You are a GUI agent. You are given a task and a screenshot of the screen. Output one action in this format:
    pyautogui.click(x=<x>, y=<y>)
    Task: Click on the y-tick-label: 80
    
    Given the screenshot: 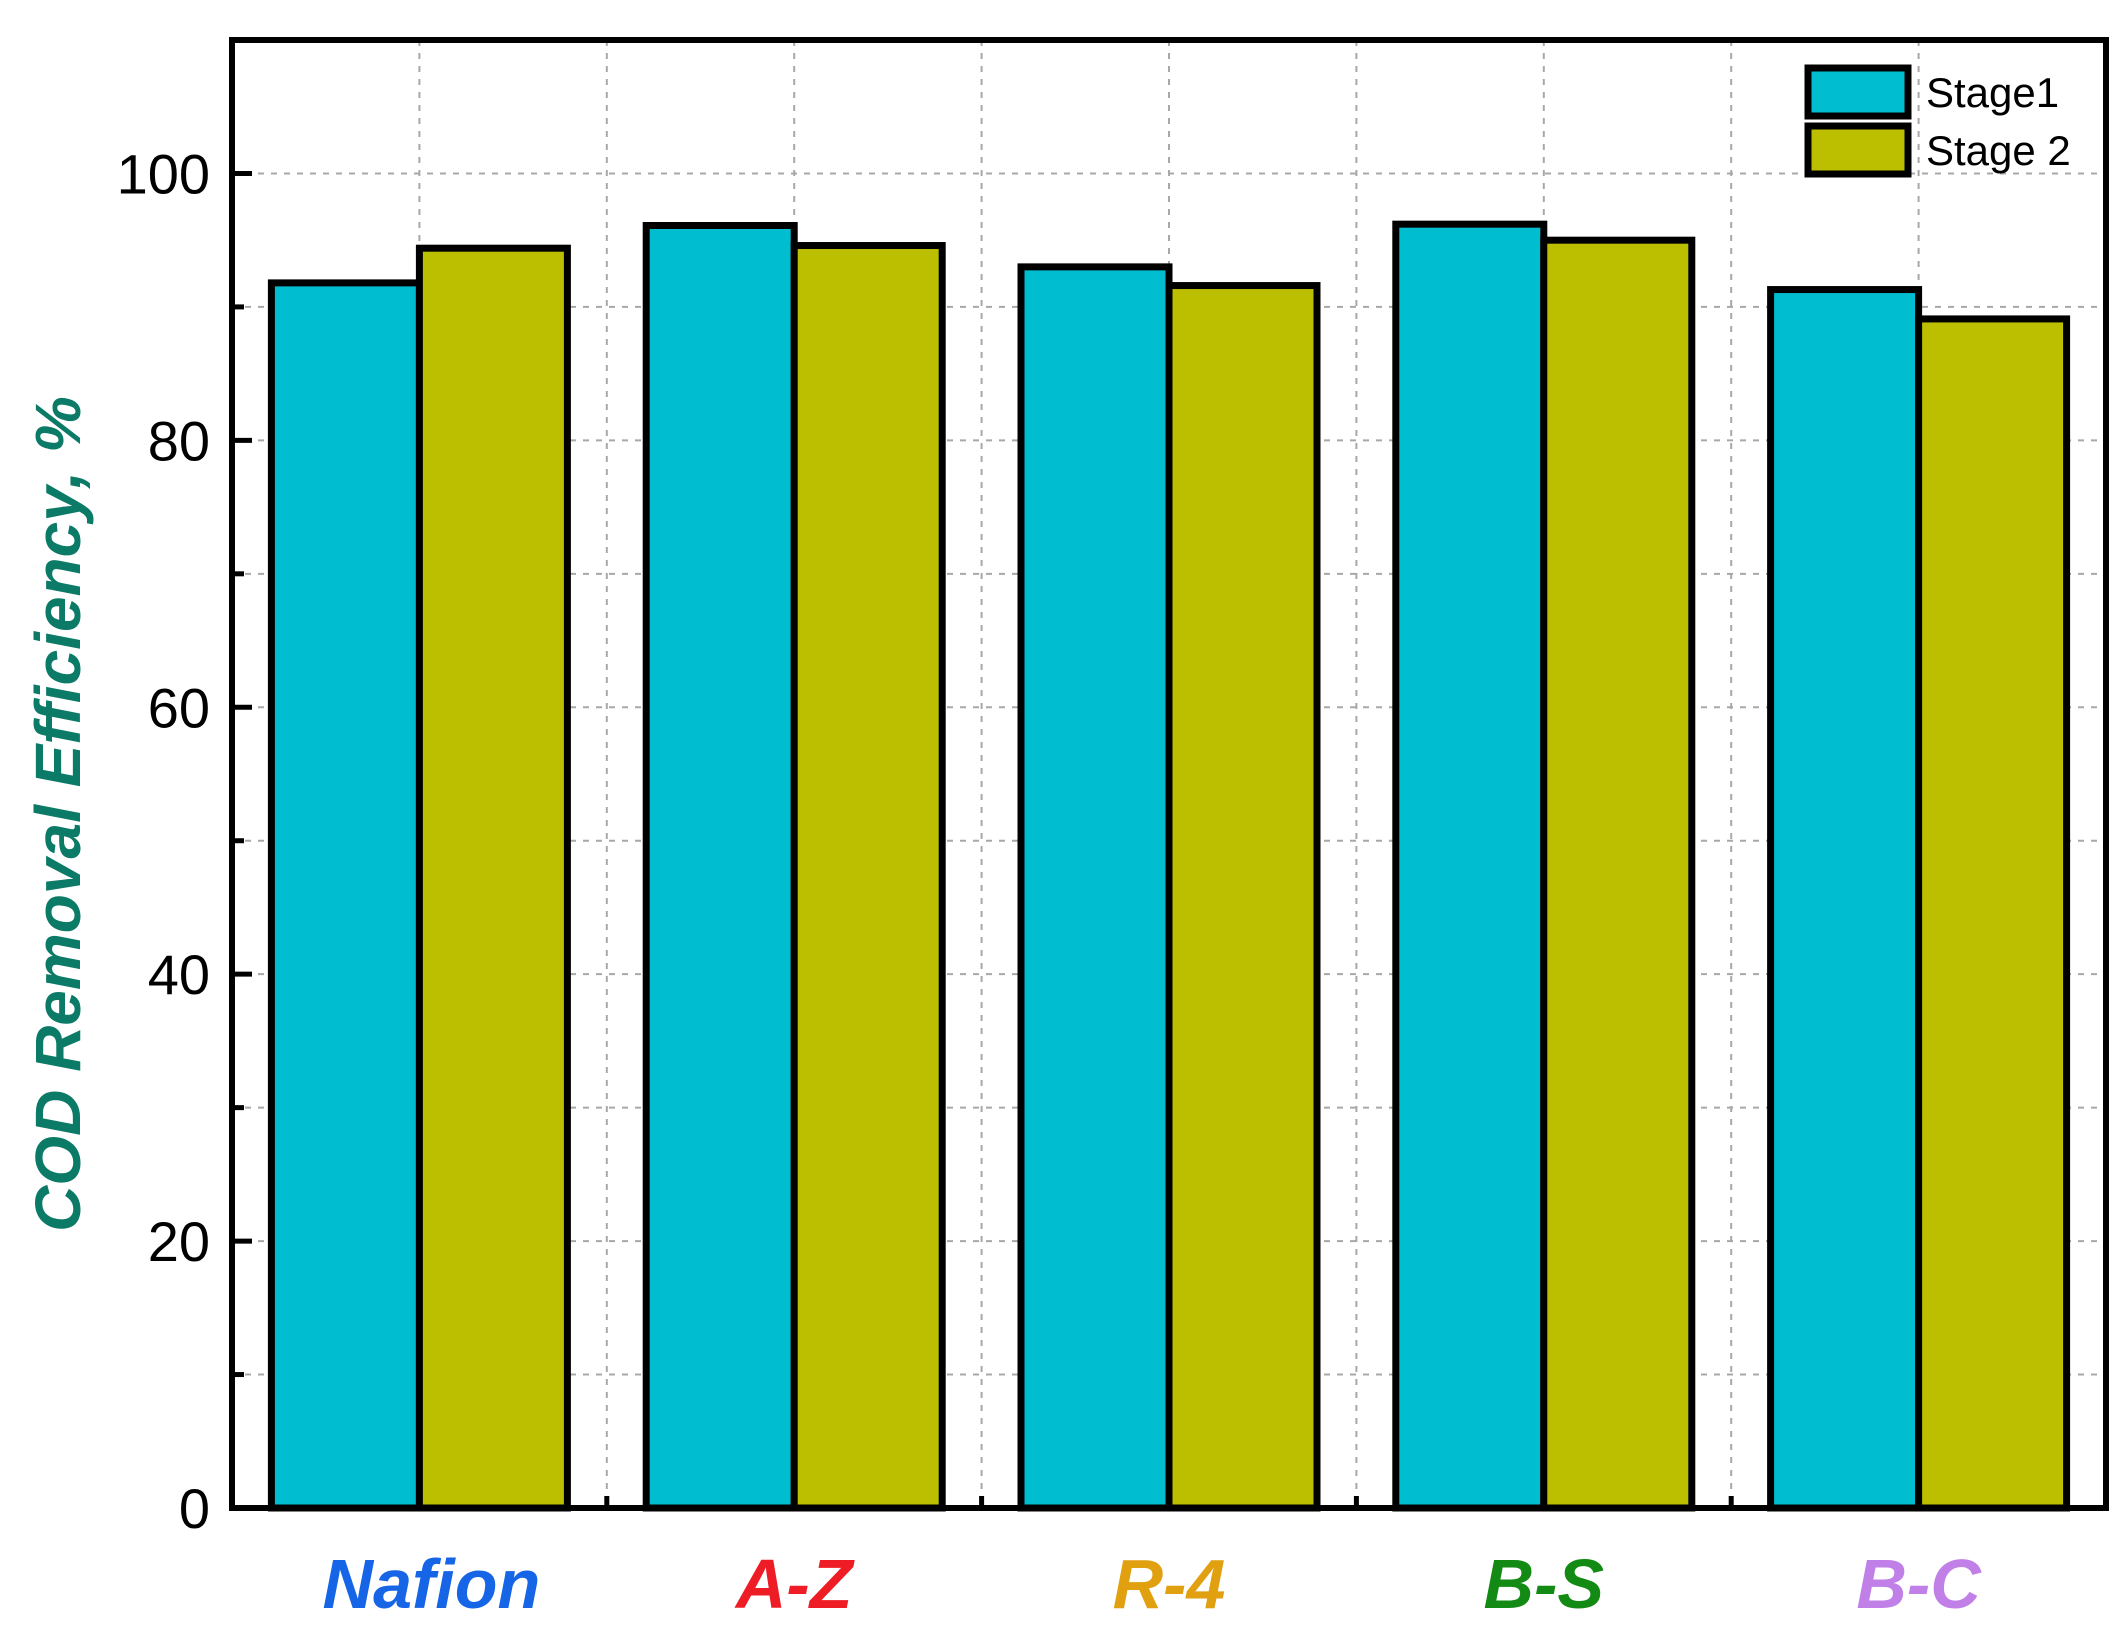 What is the action you would take?
    pyautogui.click(x=179, y=440)
    